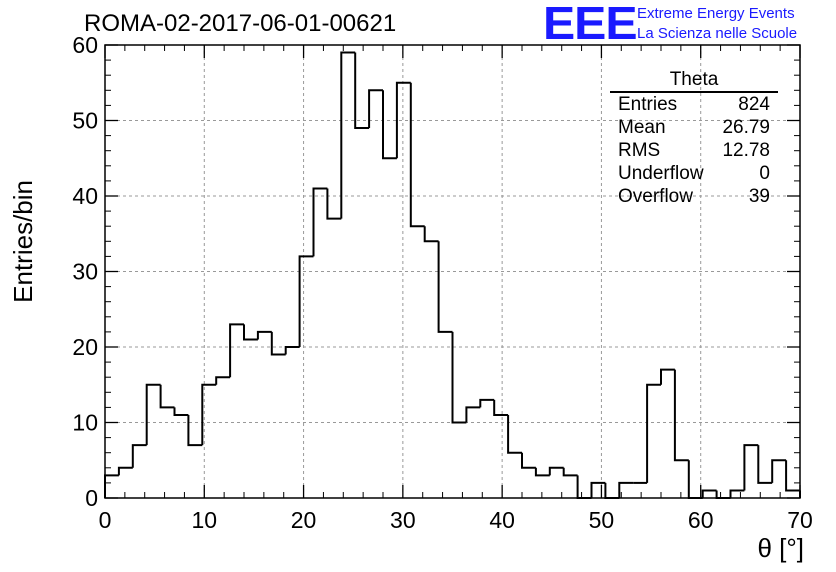 The image size is (836, 572). I want to click on org-name-line1: Extreme Energy Events, so click(716, 13).